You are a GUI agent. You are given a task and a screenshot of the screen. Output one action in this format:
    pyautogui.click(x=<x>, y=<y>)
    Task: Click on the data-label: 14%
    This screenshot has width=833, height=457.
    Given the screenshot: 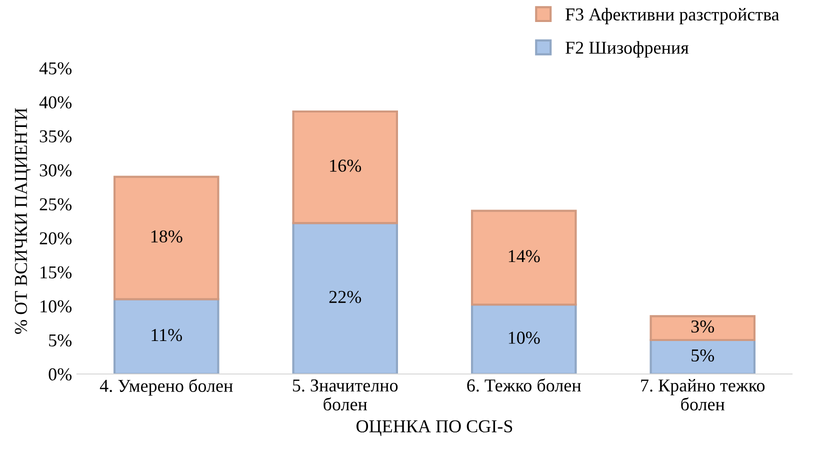 What is the action you would take?
    pyautogui.click(x=524, y=256)
    